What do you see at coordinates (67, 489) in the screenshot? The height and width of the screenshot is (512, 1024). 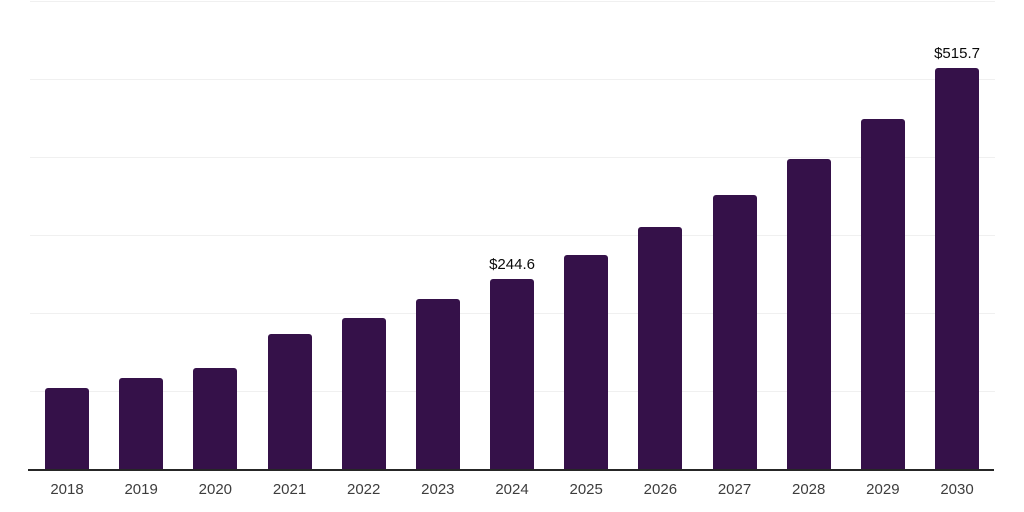 I see `x-tick-label-2018: 2018` at bounding box center [67, 489].